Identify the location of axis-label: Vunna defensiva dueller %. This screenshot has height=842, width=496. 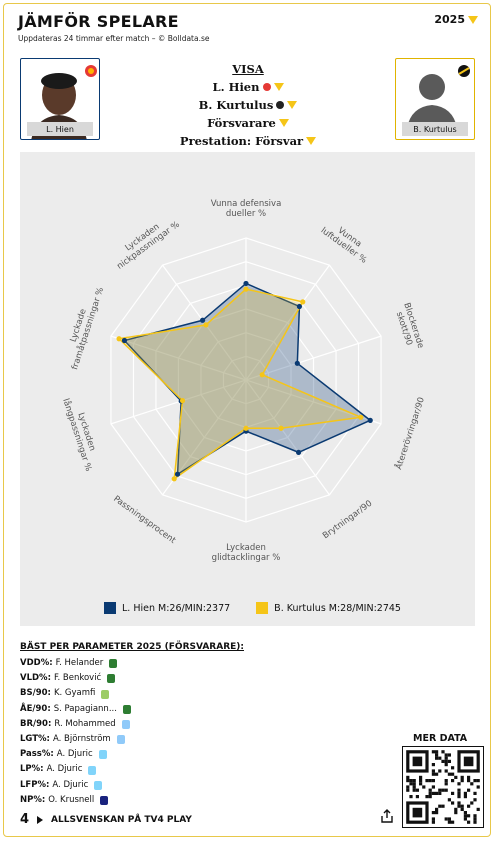
(246, 209).